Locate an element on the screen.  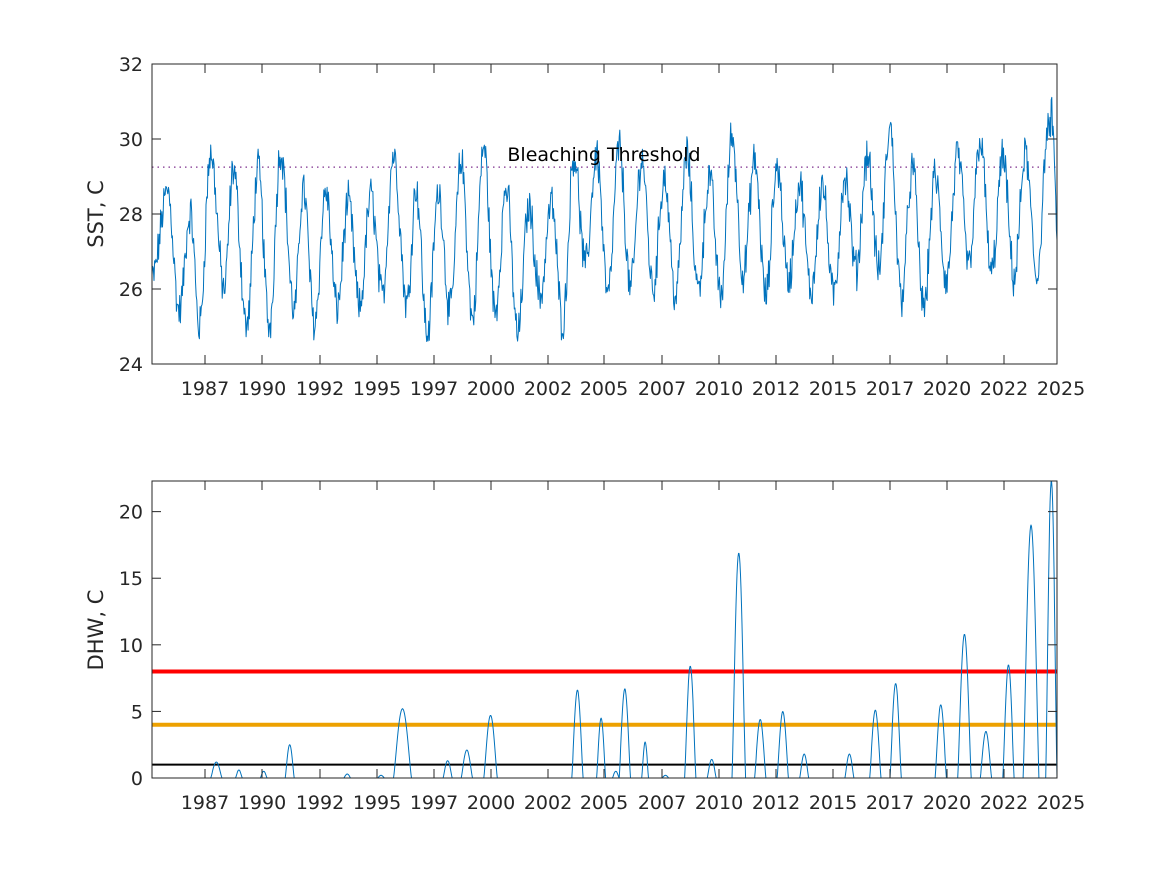
dhw-y-tick-label: 5 is located at coordinates (137, 712).